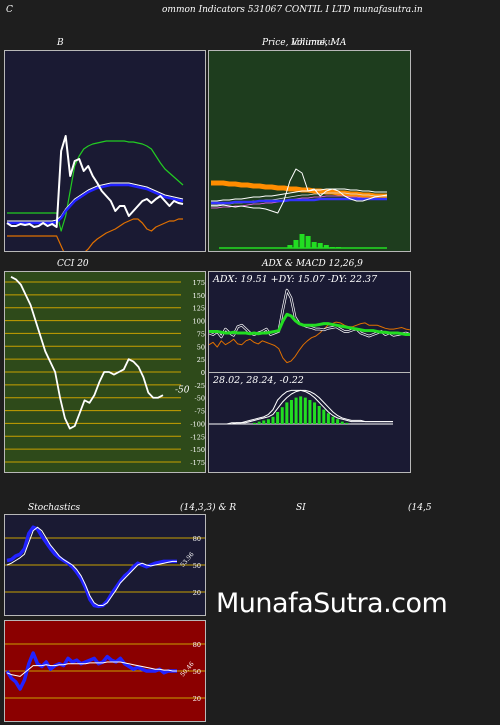  I want to click on bollinger-middle-line, so click(95, 204).